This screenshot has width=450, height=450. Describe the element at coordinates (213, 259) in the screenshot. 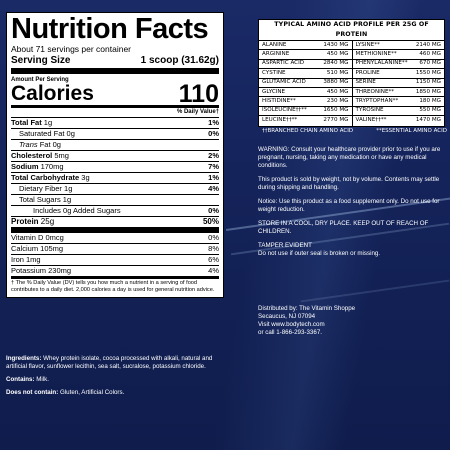

I see `vitamin-dv: 6%` at that location.